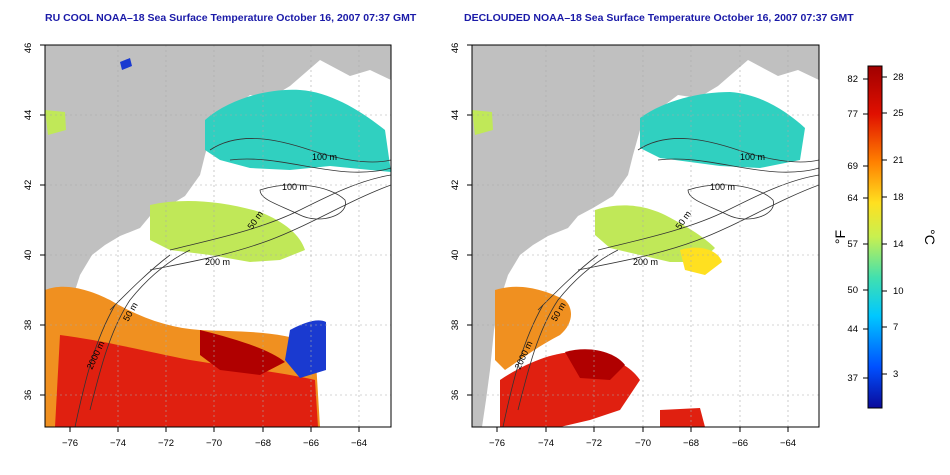 This screenshot has width=950, height=475. I want to click on sst-patch-warm-eddy-right, so click(701, 261).